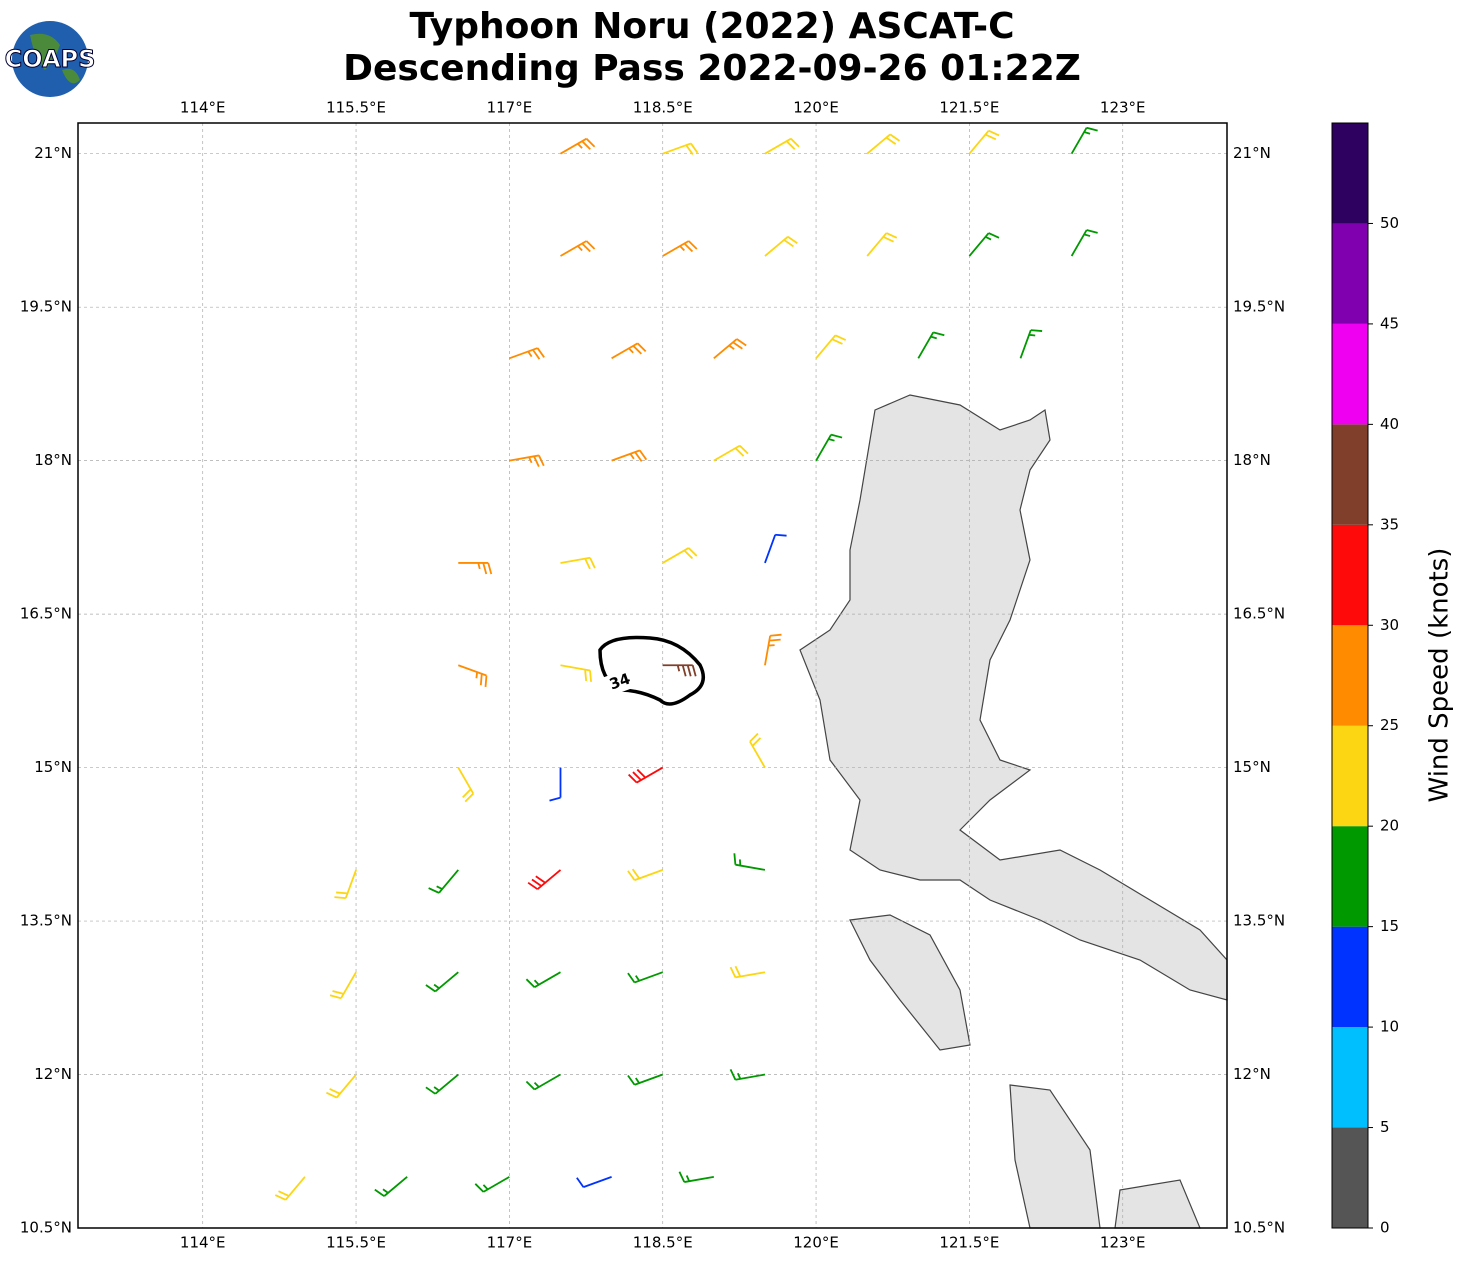 This screenshot has width=1468, height=1268. What do you see at coordinates (1252, 1074) in the screenshot?
I see `y-tick-label: 12°N` at bounding box center [1252, 1074].